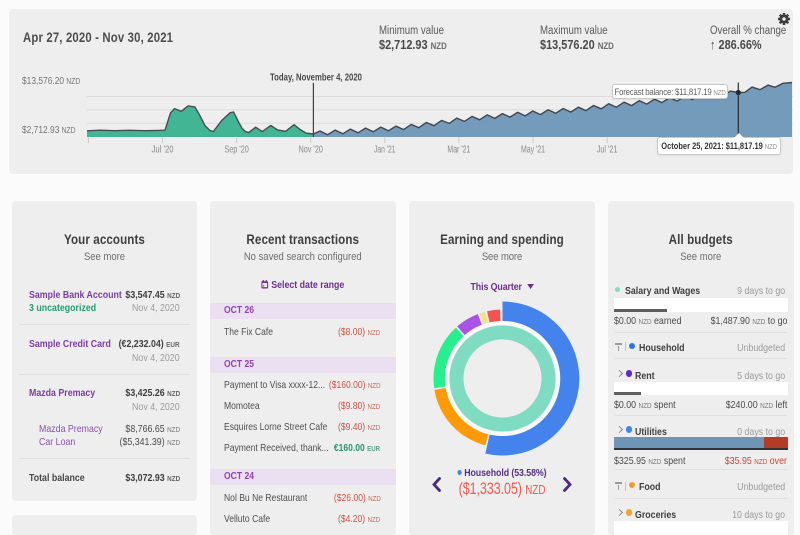  I want to click on svg-text: Today, November 4, 2020, so click(316, 78).